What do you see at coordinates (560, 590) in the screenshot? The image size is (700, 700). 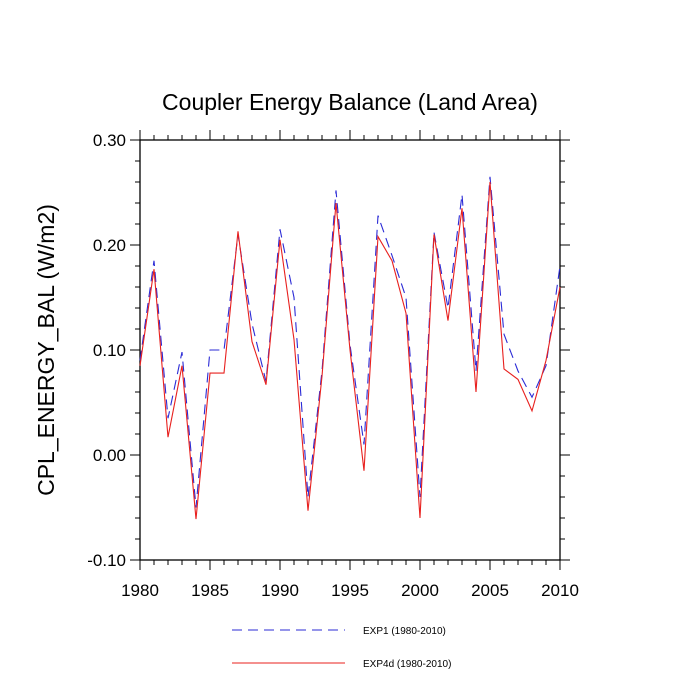 I see `x-tick-label: 2010` at bounding box center [560, 590].